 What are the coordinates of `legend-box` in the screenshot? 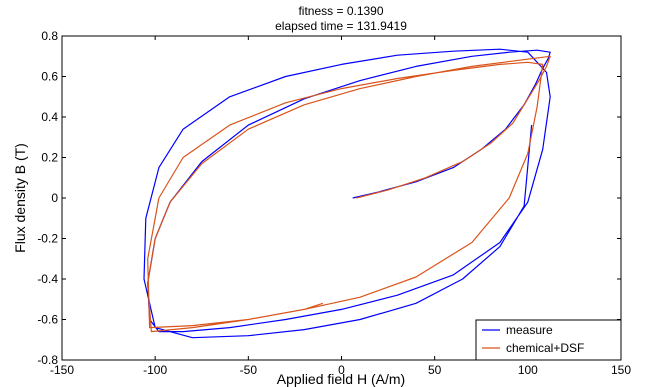 It's located at (548, 340).